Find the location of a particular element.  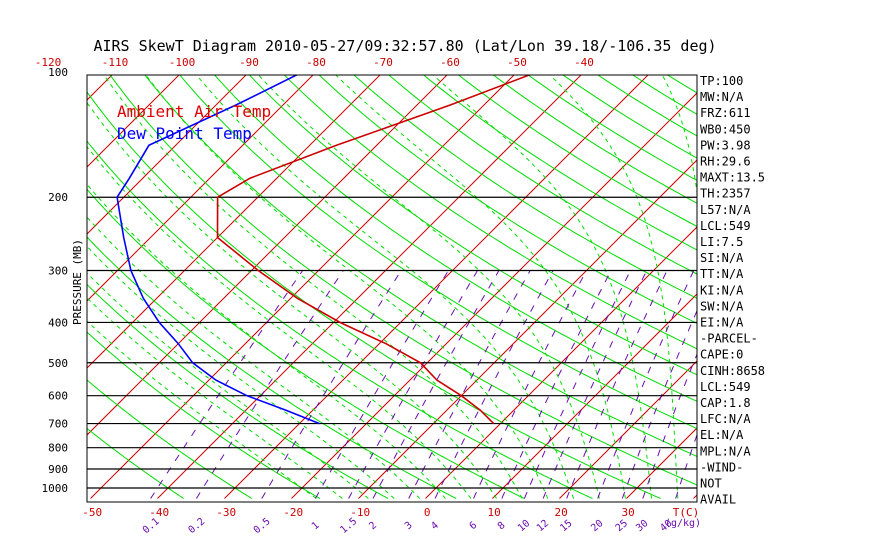

pressure-tick-label: 300 is located at coordinates (58, 270).